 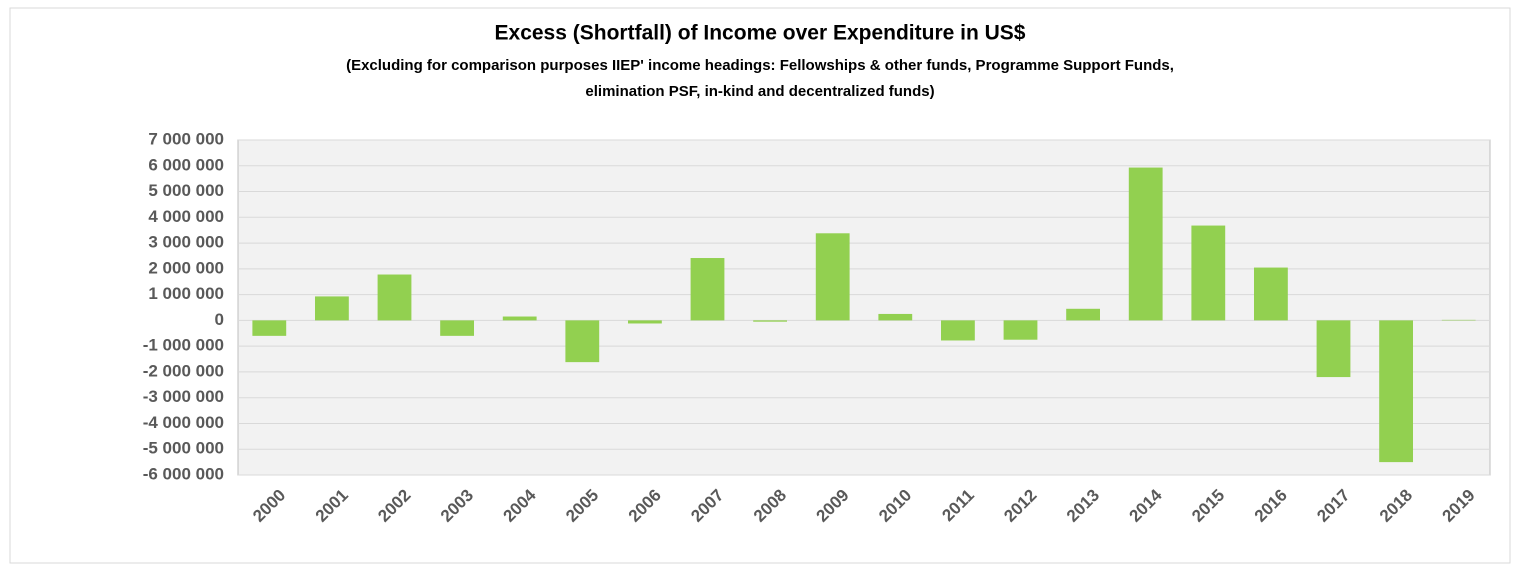 What do you see at coordinates (186, 267) in the screenshot?
I see `y-tick-label: 2 000 000` at bounding box center [186, 267].